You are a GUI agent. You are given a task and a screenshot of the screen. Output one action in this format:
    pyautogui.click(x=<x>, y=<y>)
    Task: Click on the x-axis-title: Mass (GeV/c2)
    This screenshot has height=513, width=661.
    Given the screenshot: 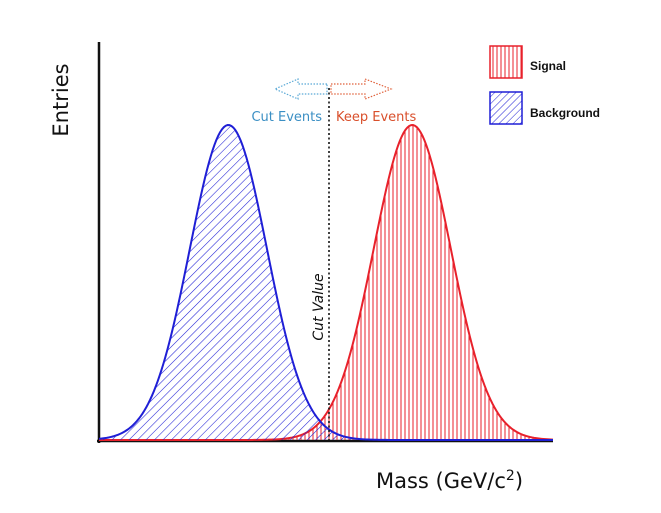 What is the action you would take?
    pyautogui.click(x=449, y=480)
    